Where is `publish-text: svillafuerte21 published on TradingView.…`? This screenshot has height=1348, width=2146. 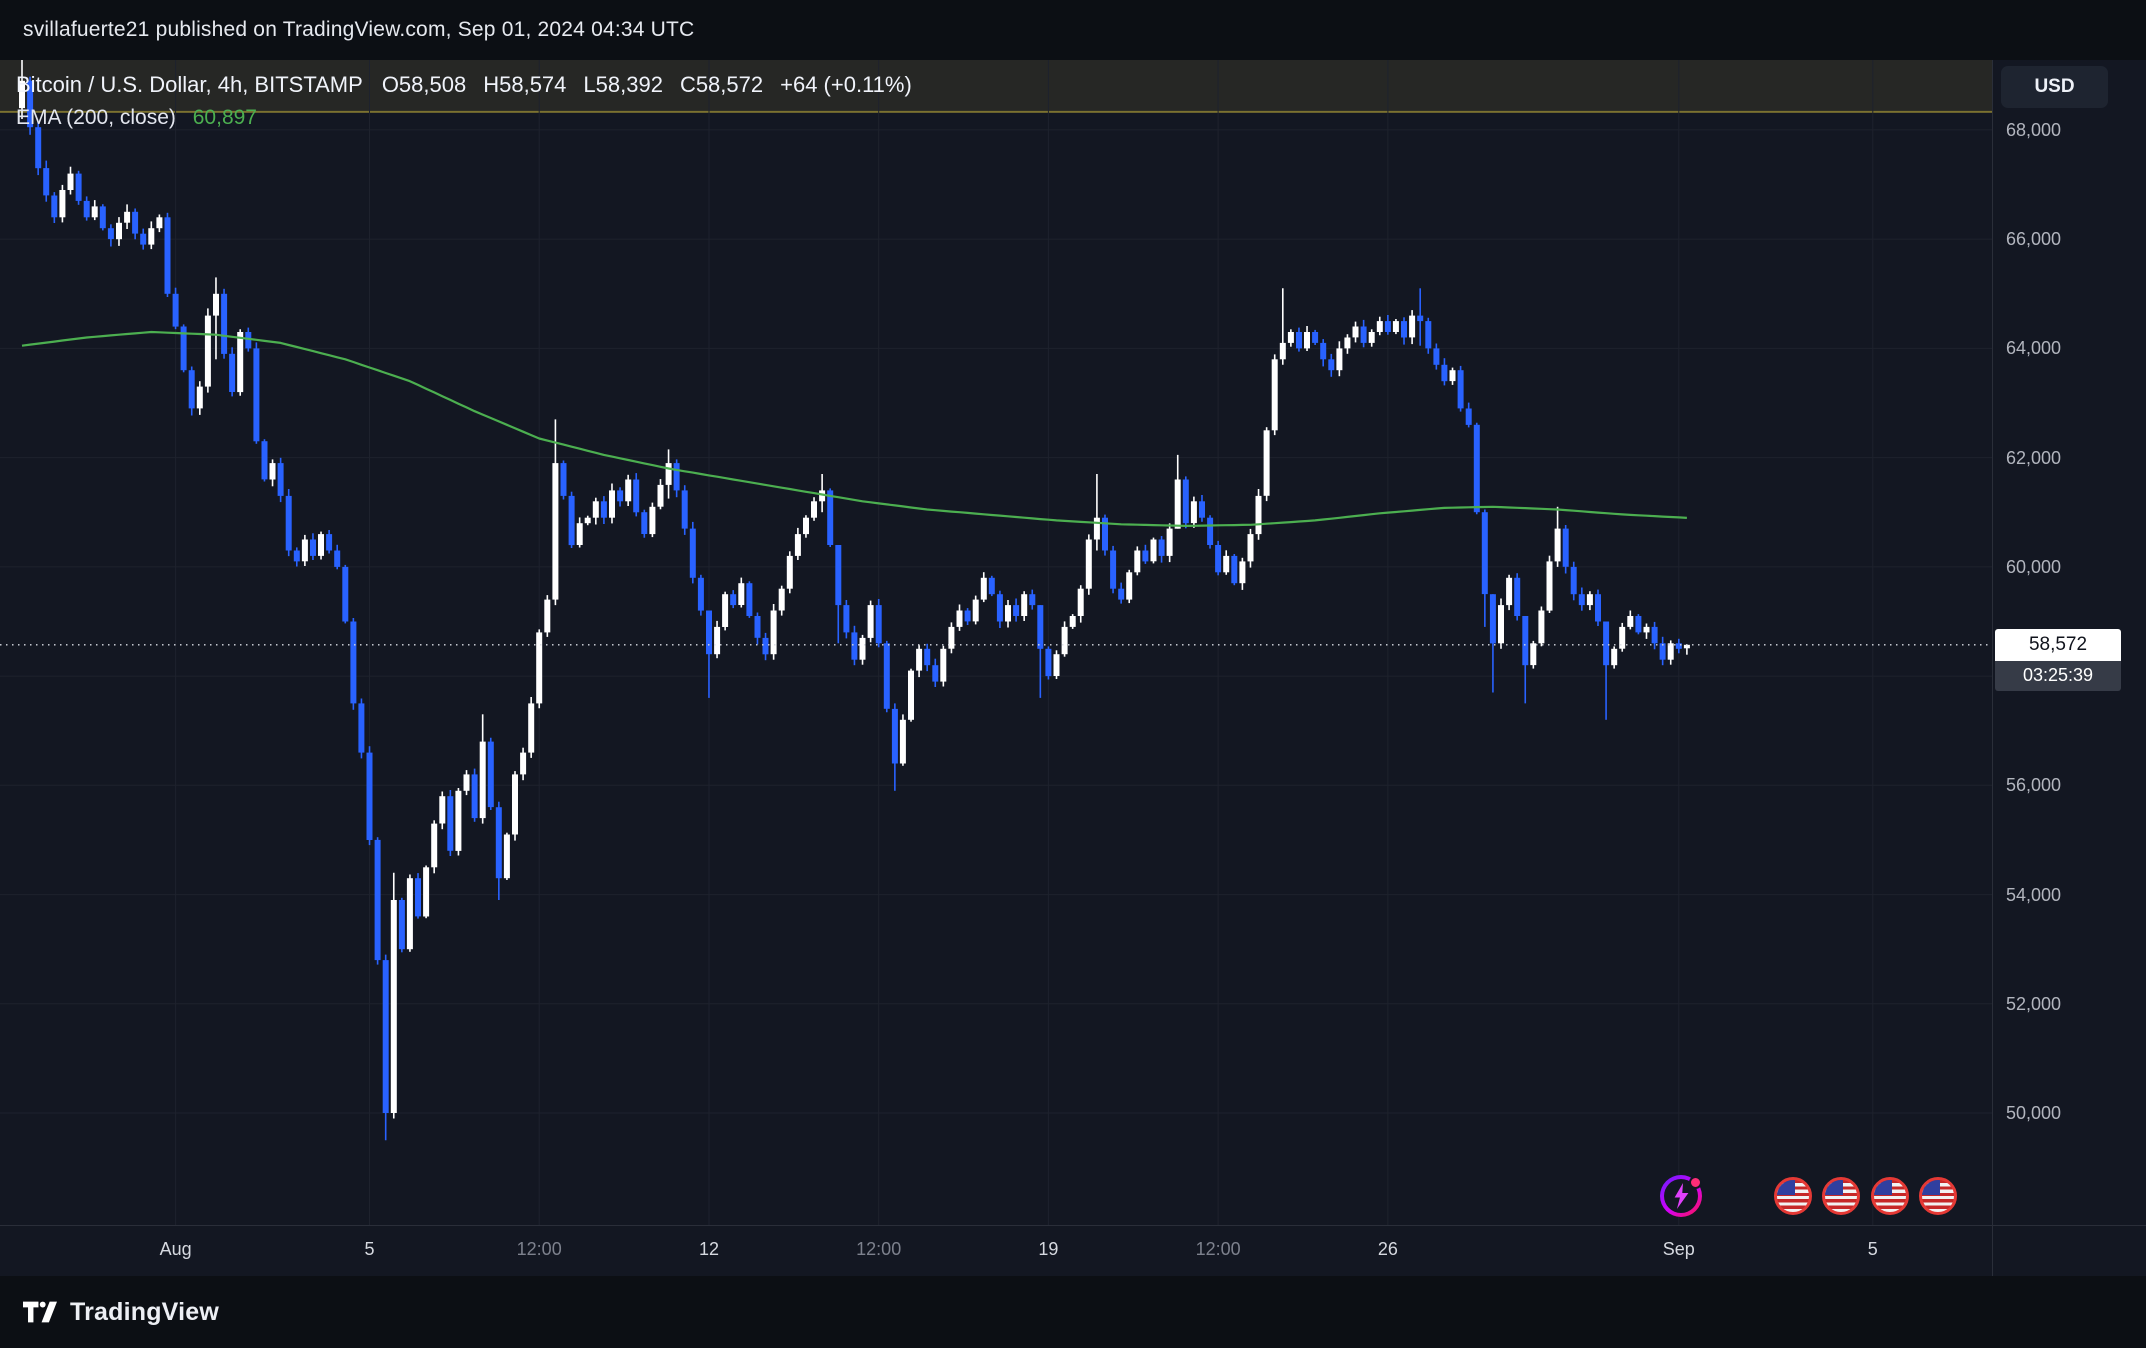
publish-text: svillafuerte21 published on TradingView.… is located at coordinates (359, 29).